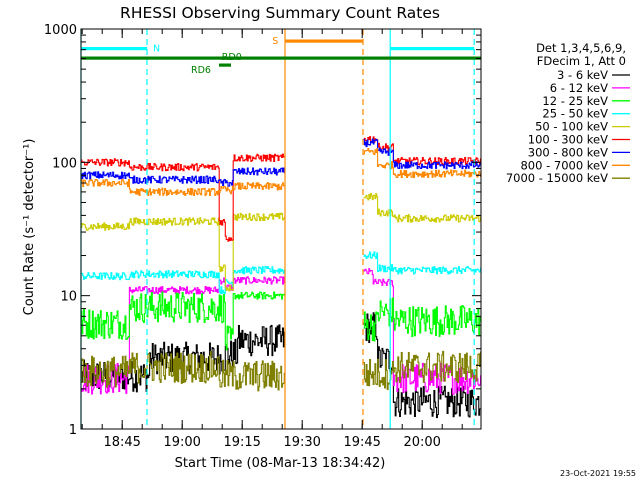  What do you see at coordinates (241, 442) in the screenshot?
I see `x-tick-label-3: 19:15` at bounding box center [241, 442].